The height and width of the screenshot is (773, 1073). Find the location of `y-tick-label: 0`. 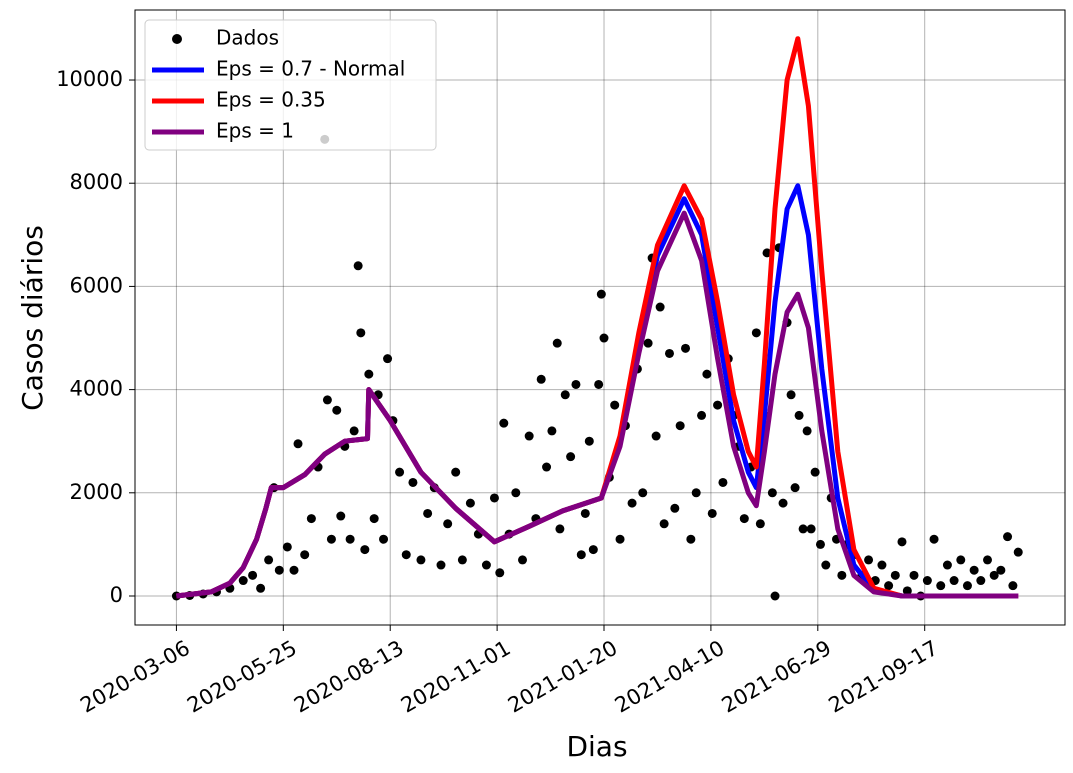

y-tick-label: 0 is located at coordinates (116, 595).